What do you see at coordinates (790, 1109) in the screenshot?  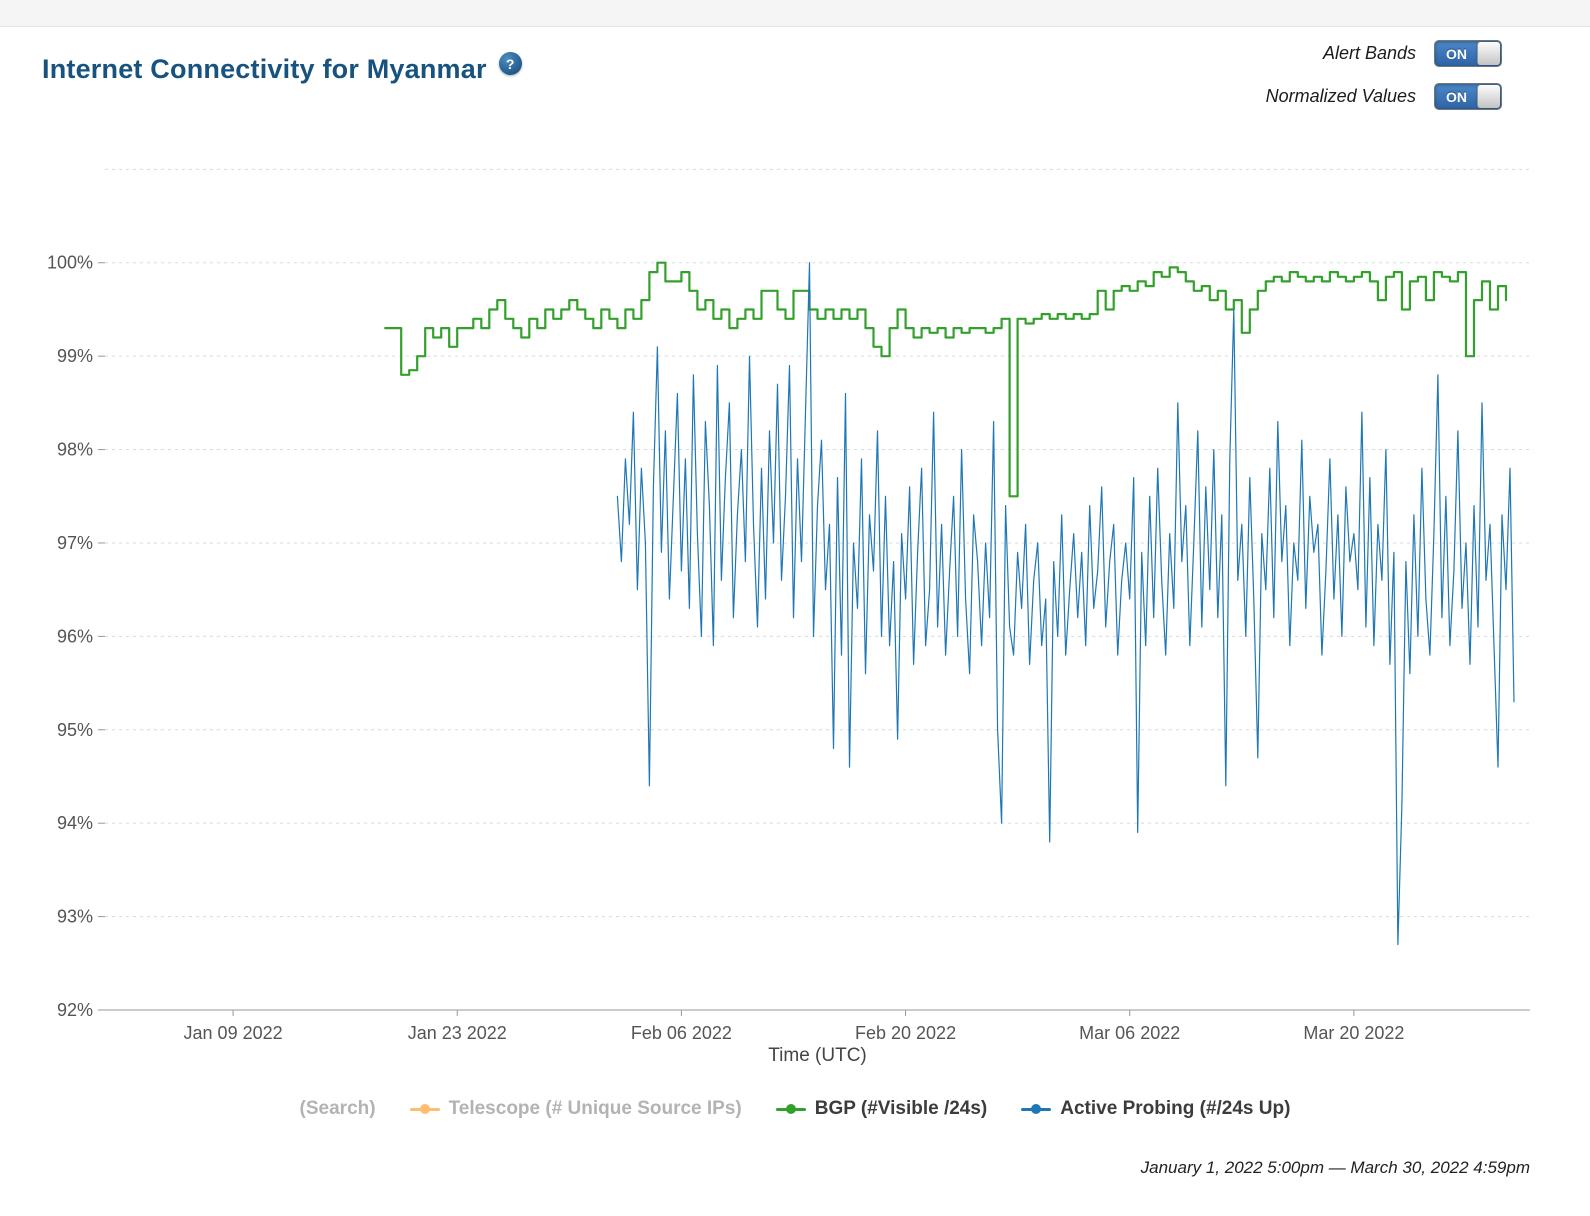 I see `bgp-line-icon` at bounding box center [790, 1109].